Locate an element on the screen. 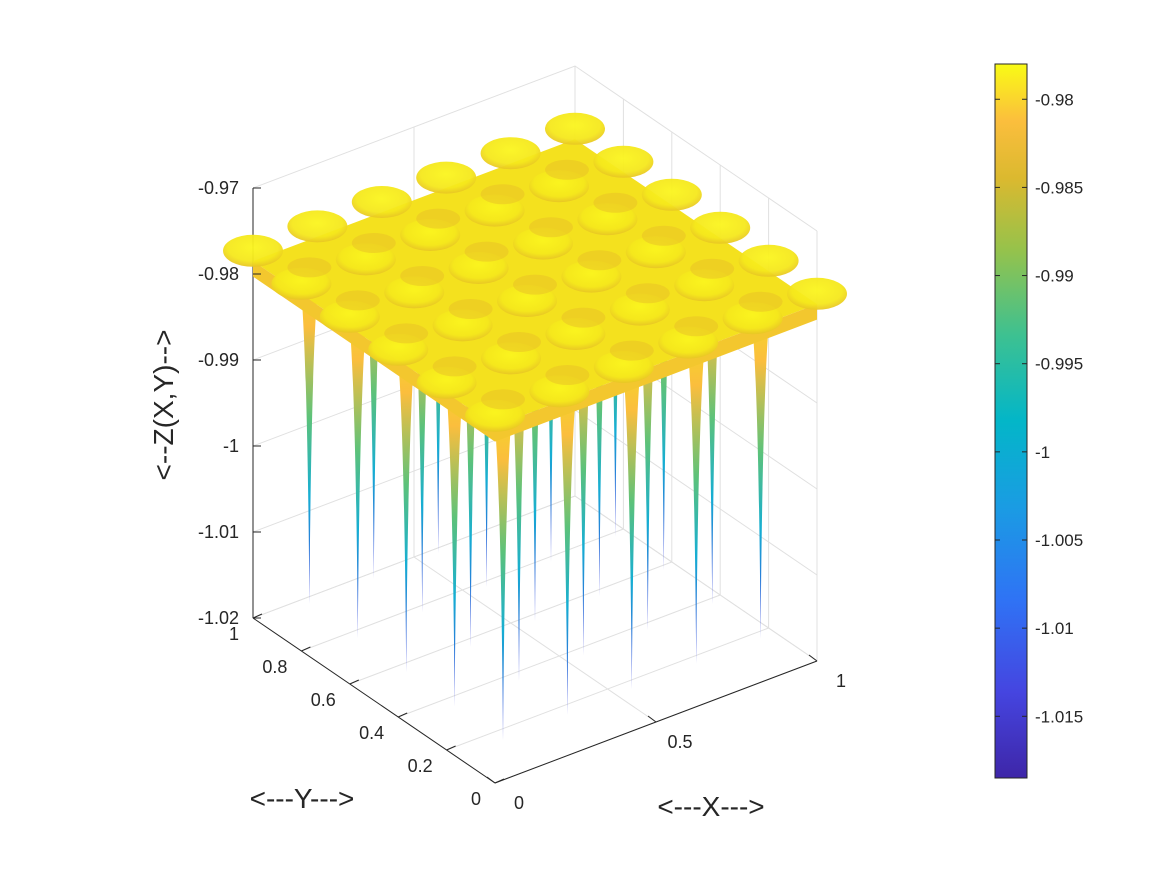 Image resolution: width=1167 pixels, height=875 pixels. z-tick-label: -1.01 is located at coordinates (218, 532).